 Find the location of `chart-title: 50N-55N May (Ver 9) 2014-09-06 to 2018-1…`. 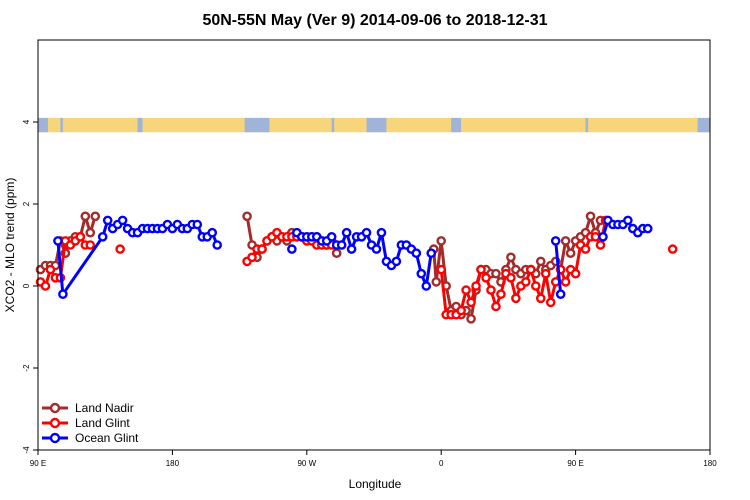

chart-title: 50N-55N May (Ver 9) 2014-09-06 to 2018-1… is located at coordinates (374, 20).